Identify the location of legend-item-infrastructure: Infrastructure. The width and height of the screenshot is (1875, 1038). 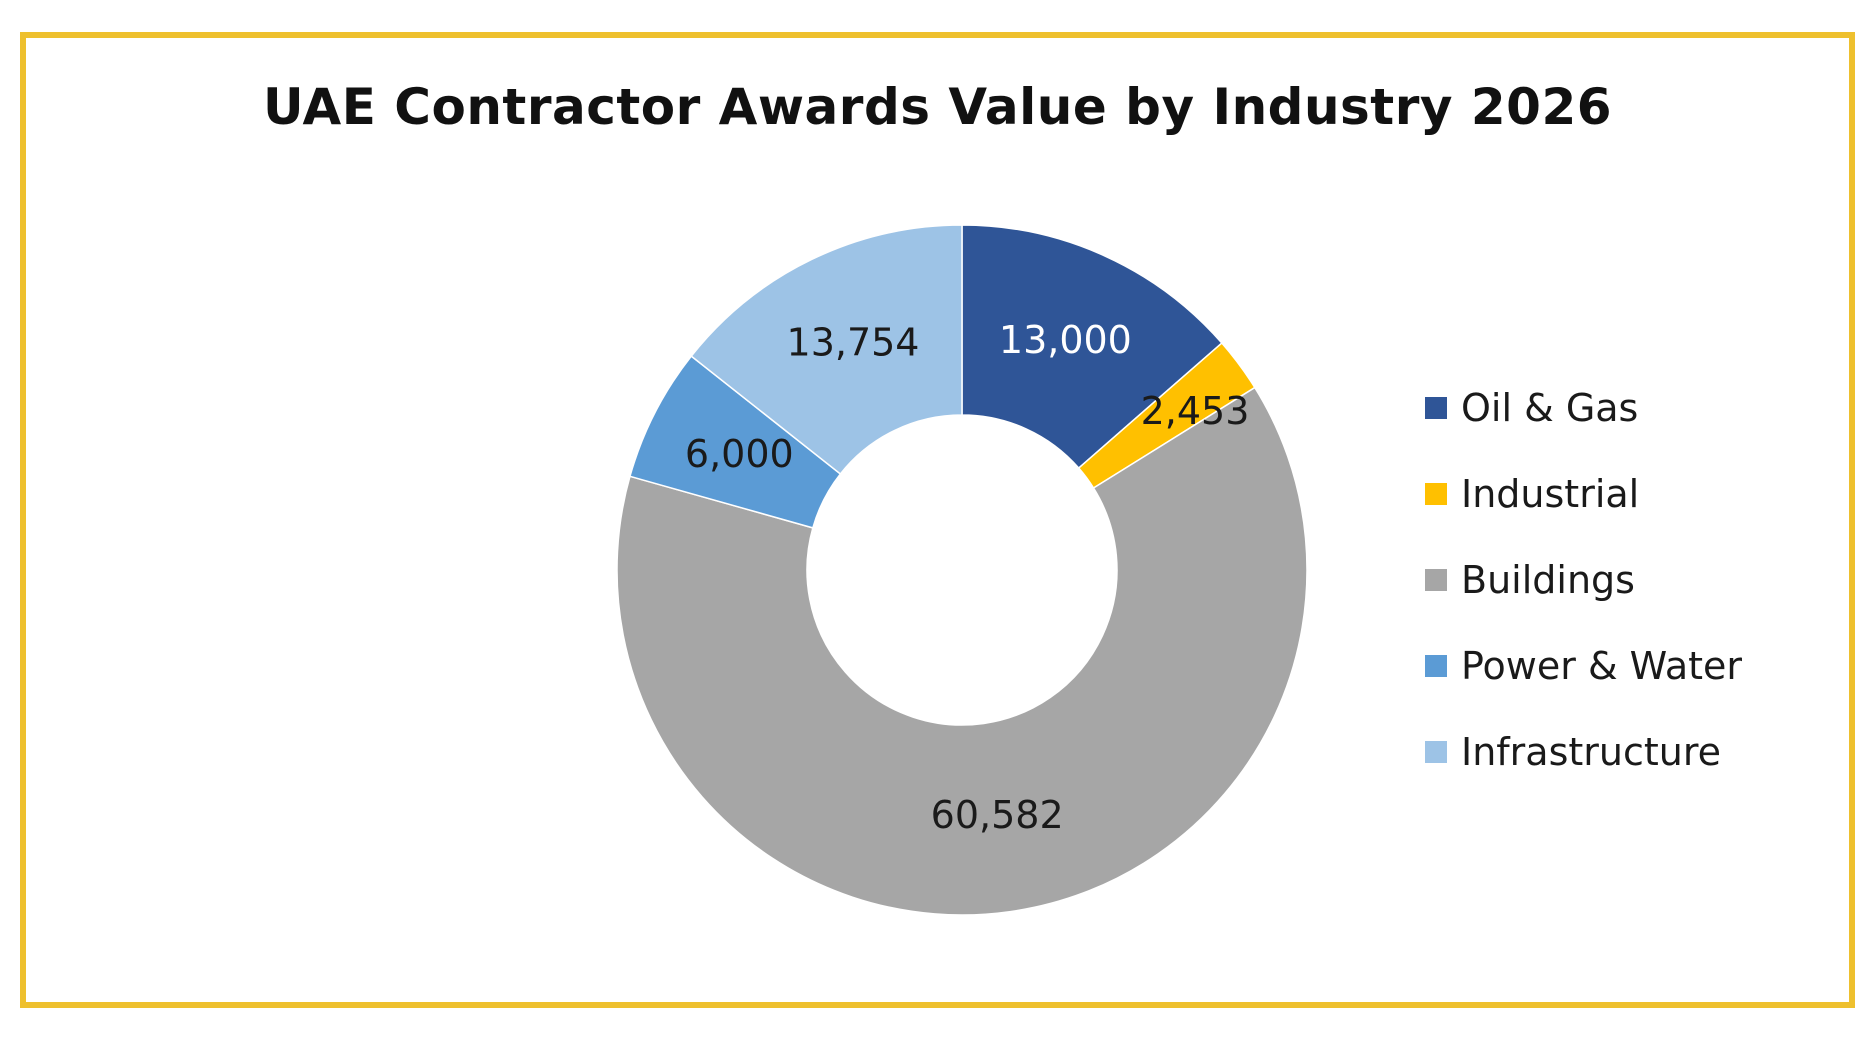
(1583, 752).